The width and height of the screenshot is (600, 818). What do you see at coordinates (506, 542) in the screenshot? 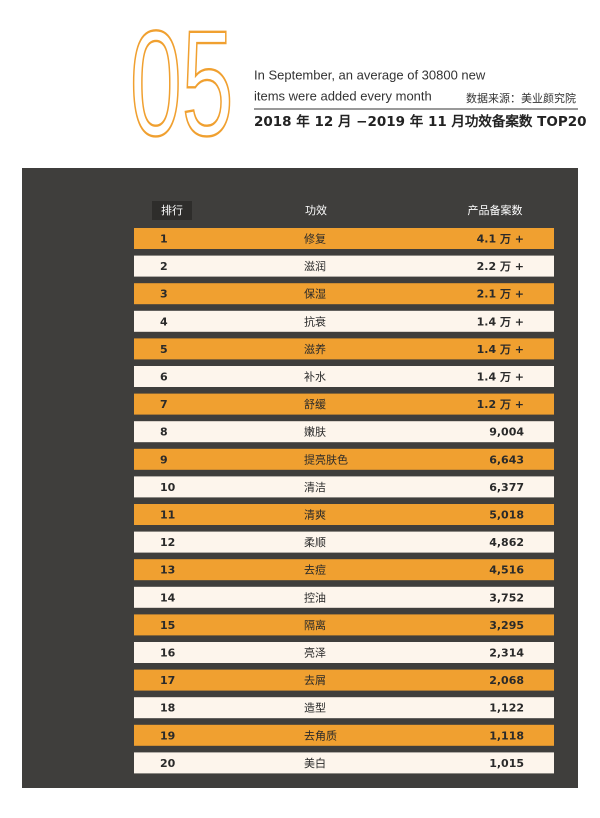
I see `count: 4,862` at bounding box center [506, 542].